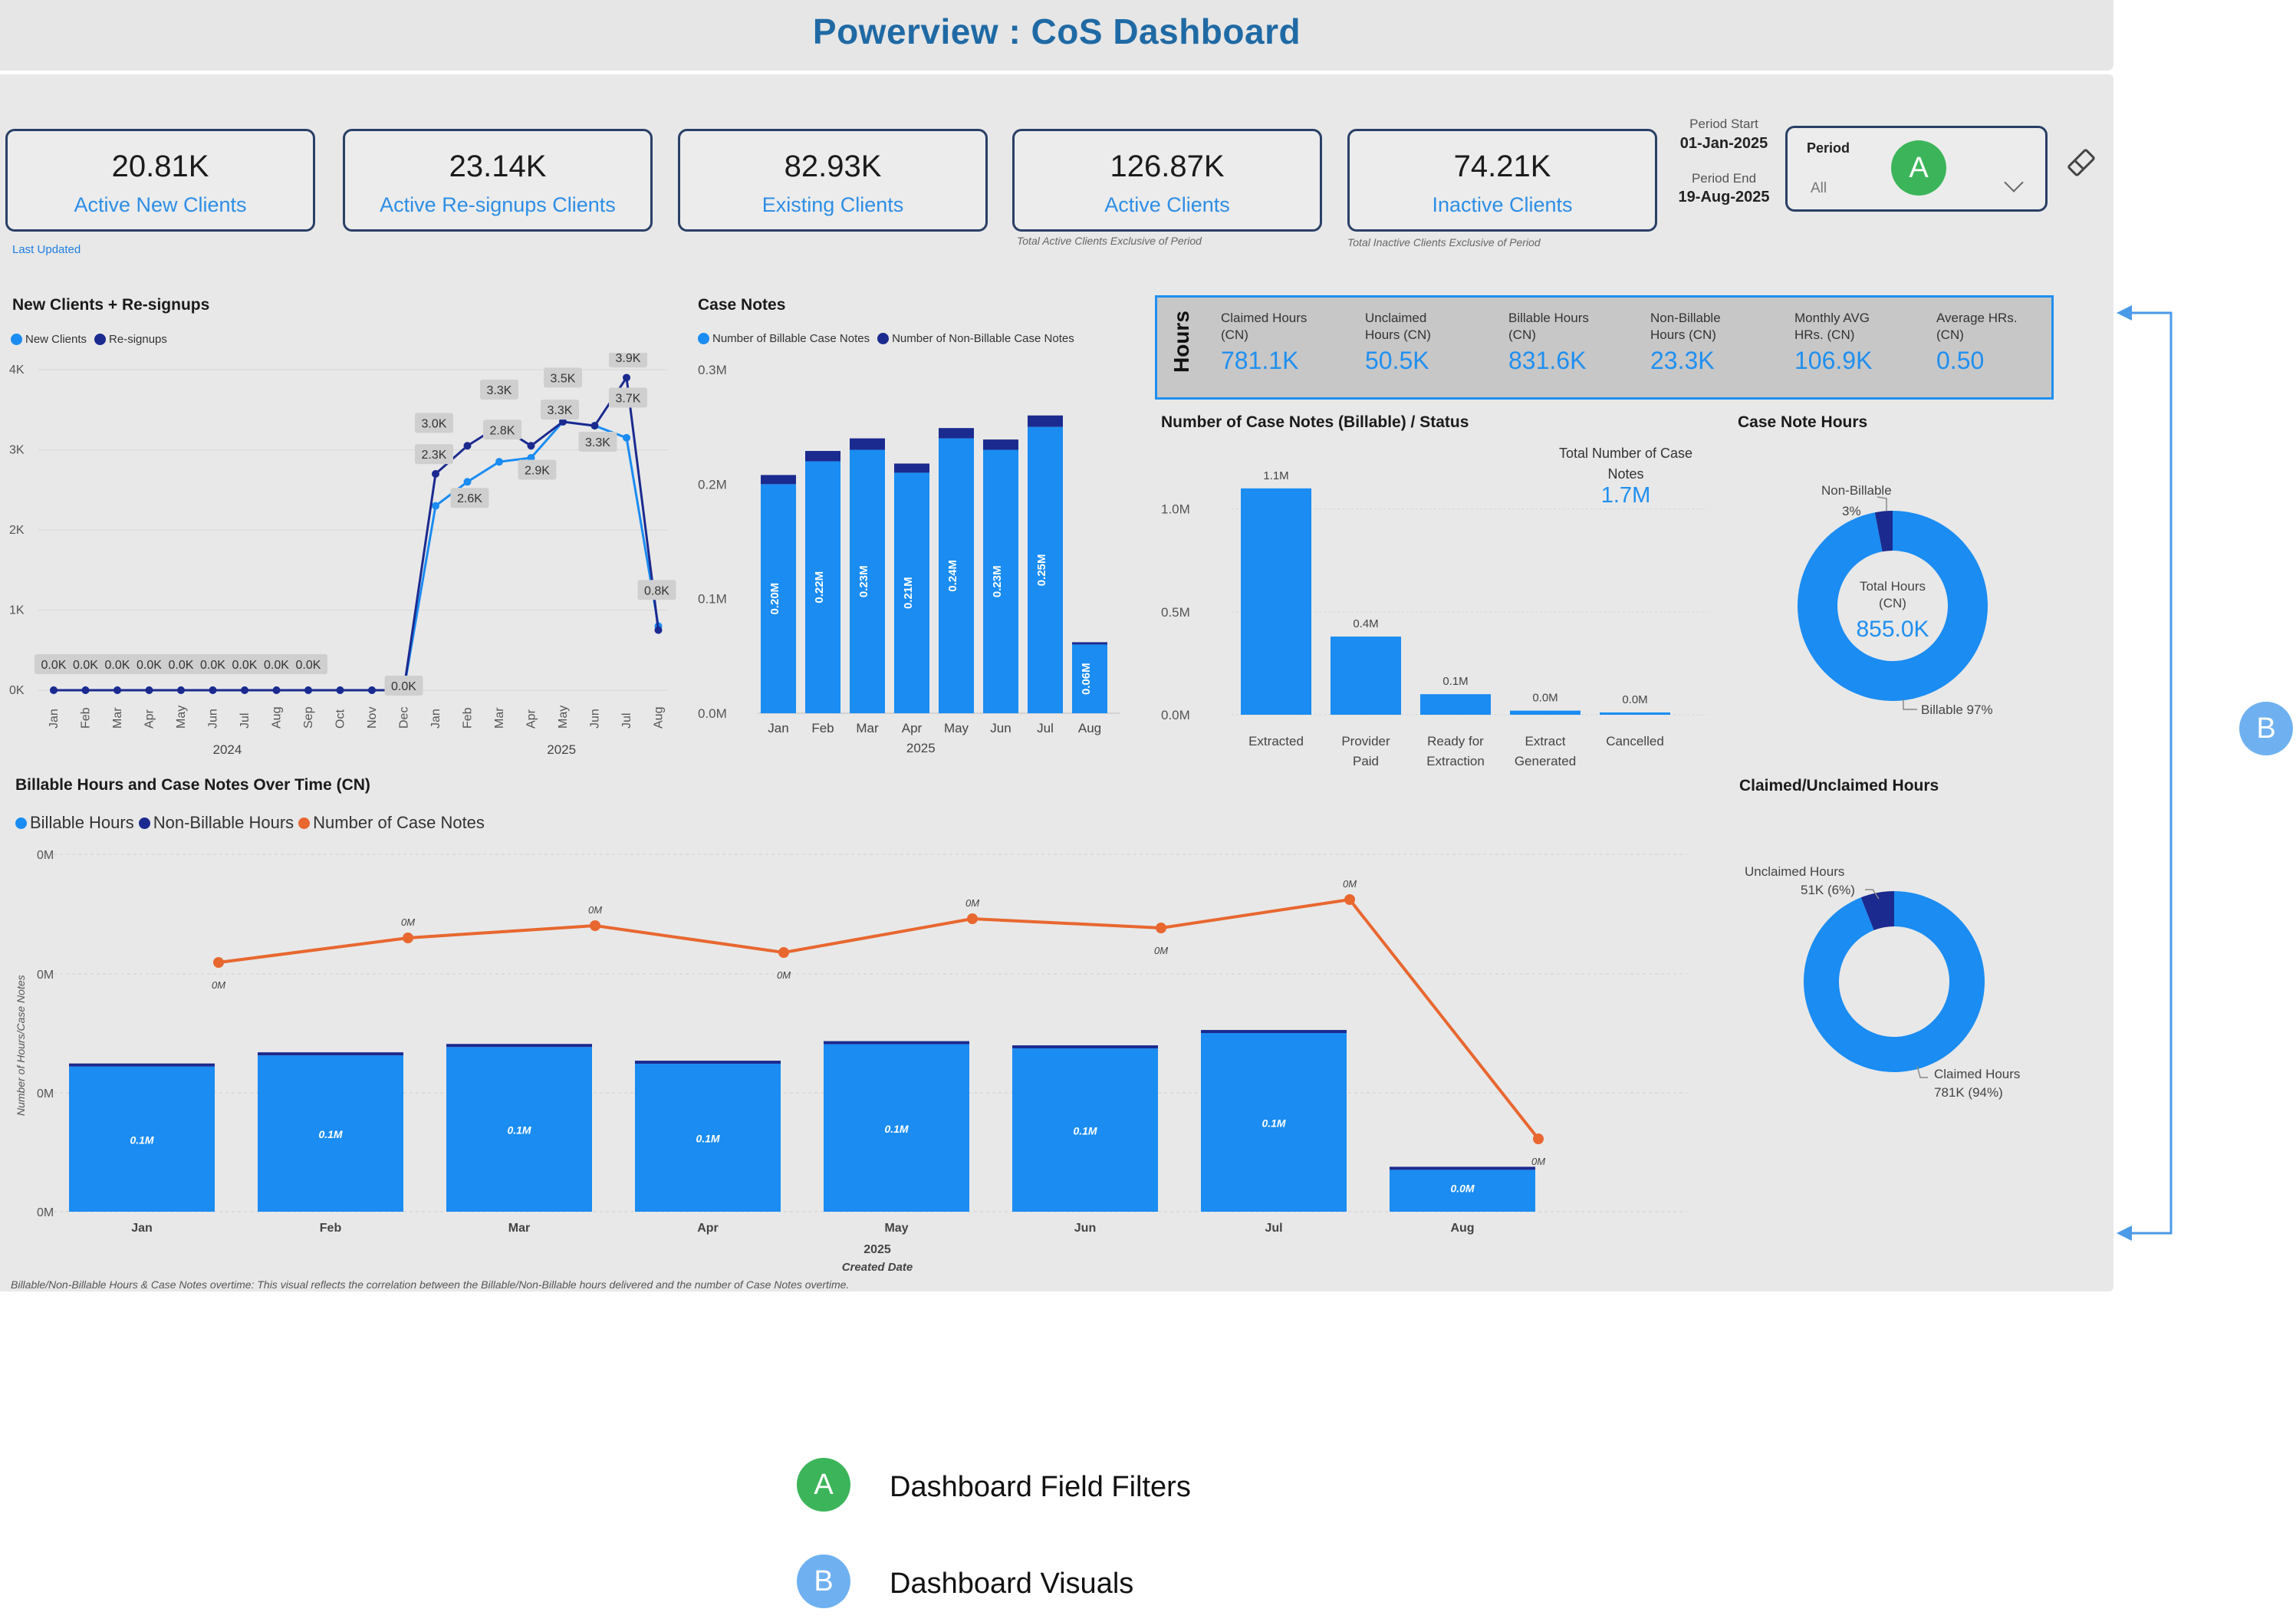  What do you see at coordinates (2145, 394) in the screenshot?
I see `visuals-bracket-top` at bounding box center [2145, 394].